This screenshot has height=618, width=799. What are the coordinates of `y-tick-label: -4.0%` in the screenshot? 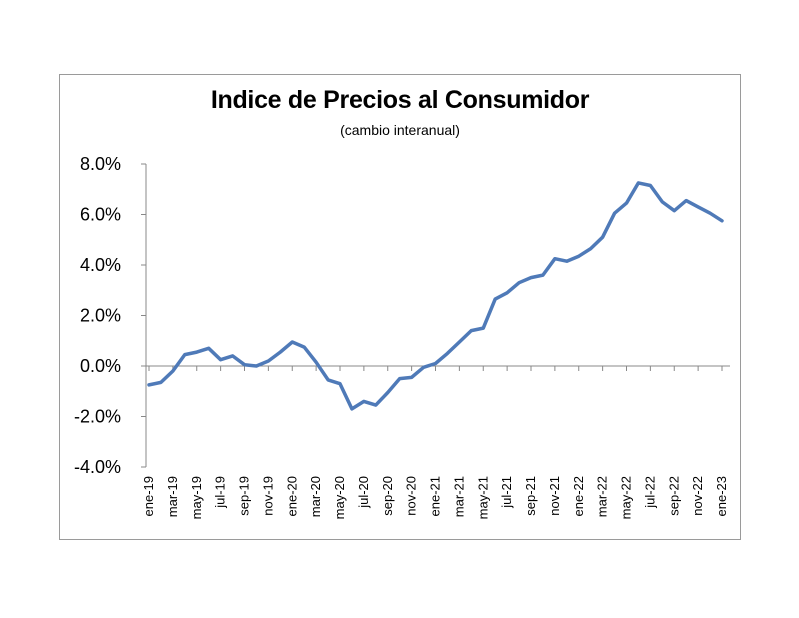 It's located at (97, 467).